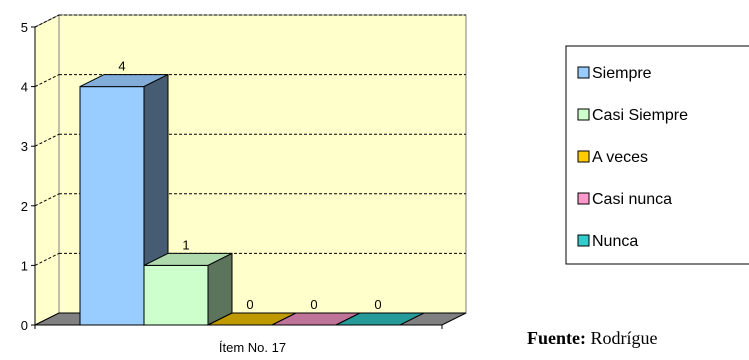  I want to click on bar, so click(188, 289).